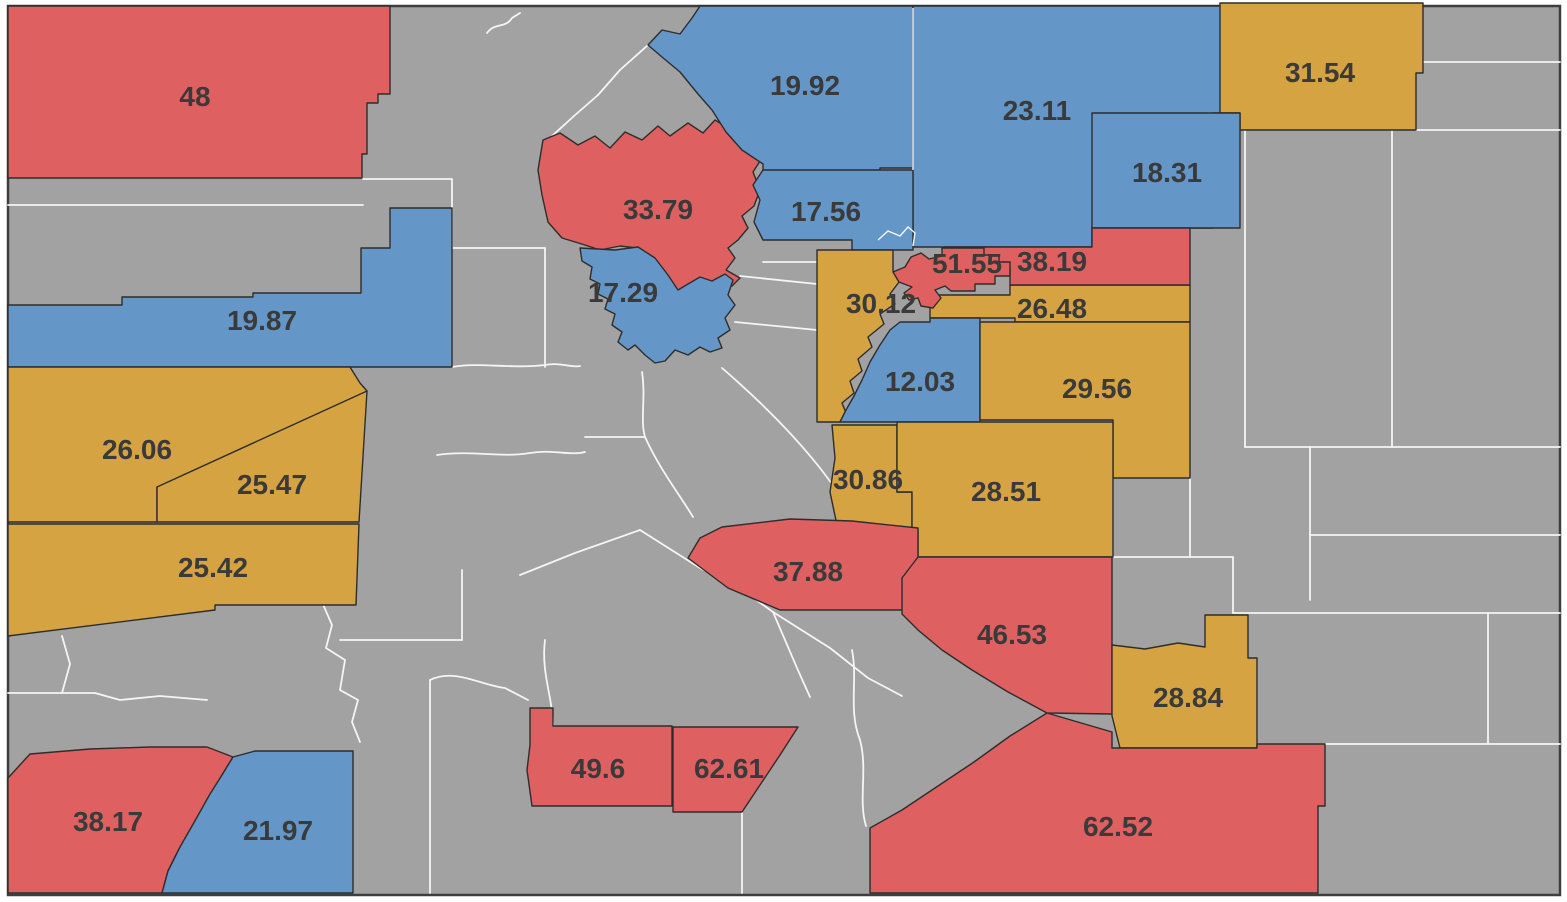 The width and height of the screenshot is (1567, 902). What do you see at coordinates (951, 278) in the screenshot?
I see `county-denver` at bounding box center [951, 278].